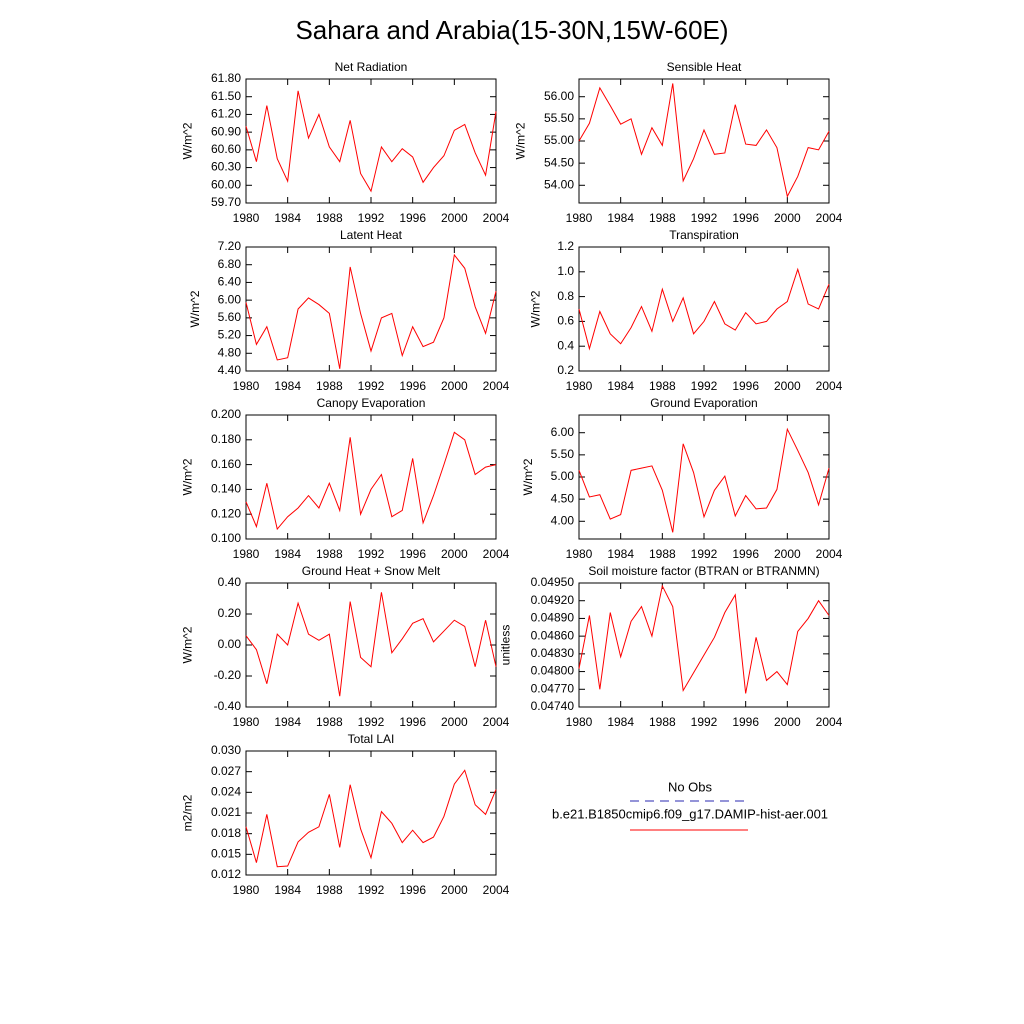  Describe the element at coordinates (226, 854) in the screenshot. I see `y-tick-label: 0.015` at that location.